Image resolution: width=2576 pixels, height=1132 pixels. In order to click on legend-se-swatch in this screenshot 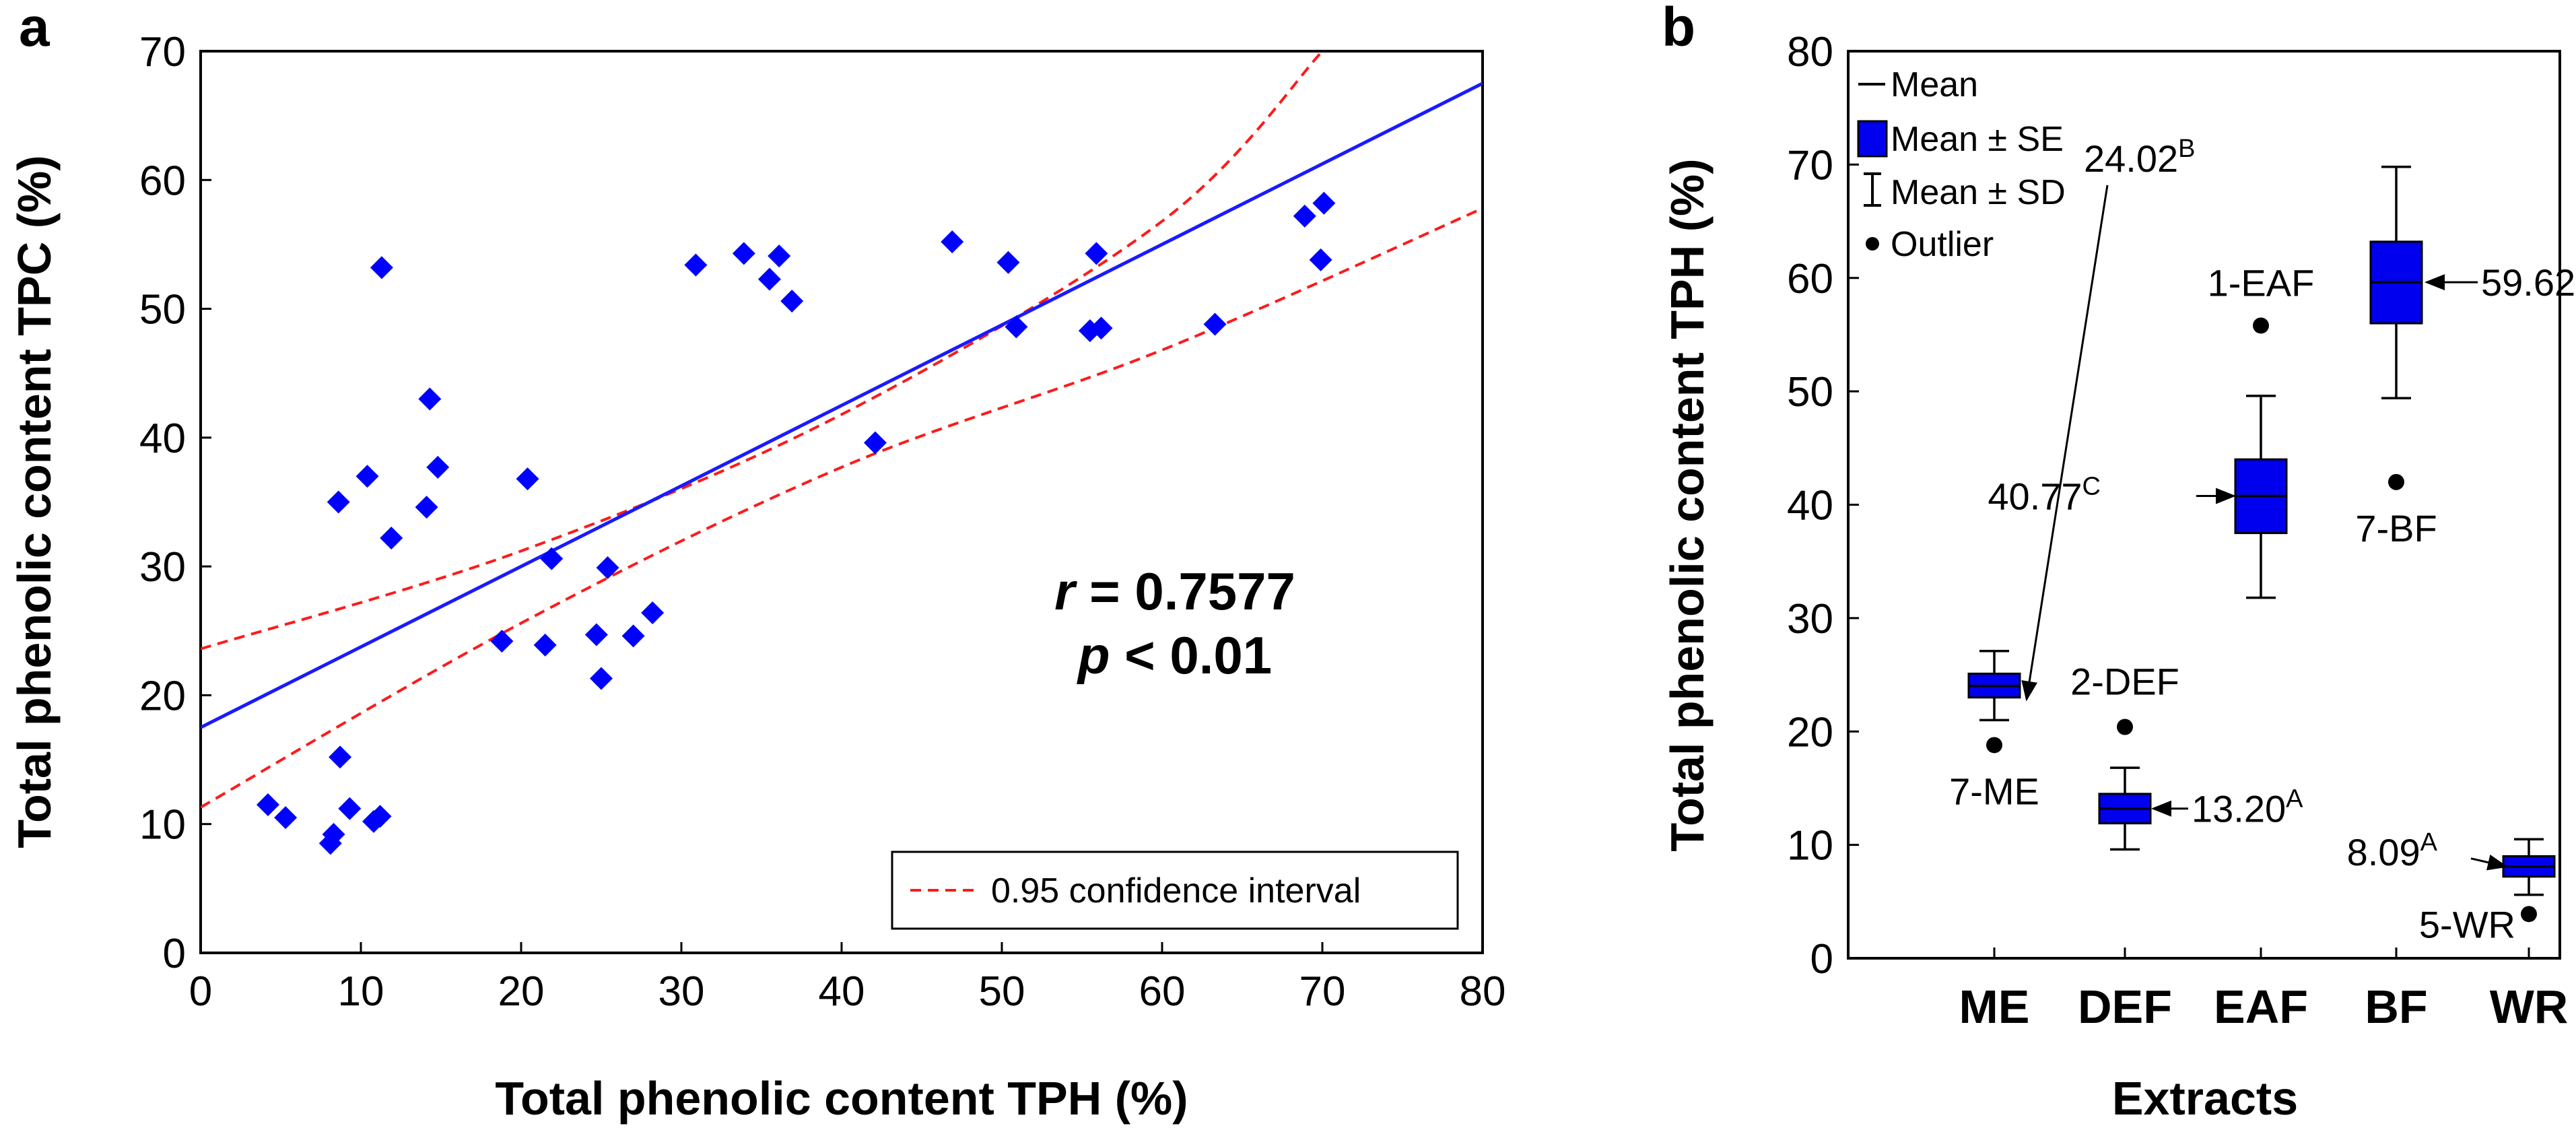, I will do `click(1873, 139)`.